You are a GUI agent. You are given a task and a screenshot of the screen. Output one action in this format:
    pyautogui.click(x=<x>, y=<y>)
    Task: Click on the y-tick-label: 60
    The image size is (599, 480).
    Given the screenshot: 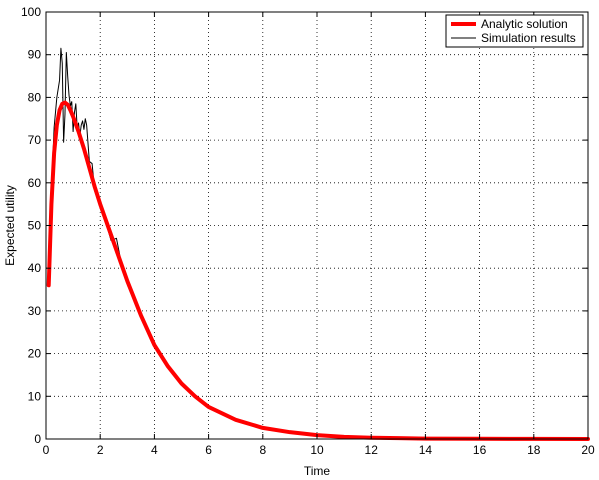 What is the action you would take?
    pyautogui.click(x=35, y=183)
    